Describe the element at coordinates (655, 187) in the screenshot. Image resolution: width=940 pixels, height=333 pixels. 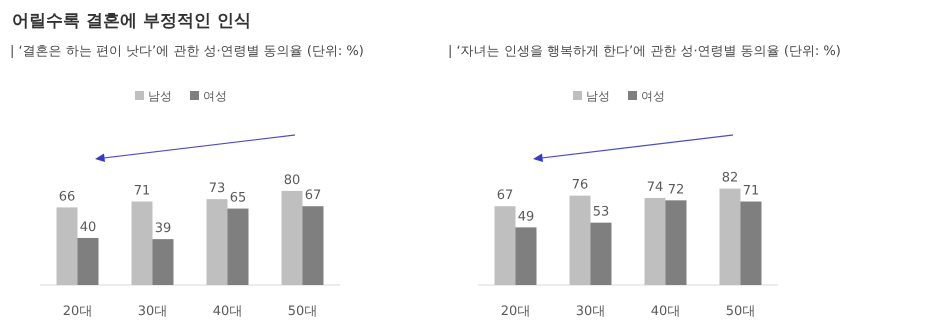
I see `data-label: 74` at that location.